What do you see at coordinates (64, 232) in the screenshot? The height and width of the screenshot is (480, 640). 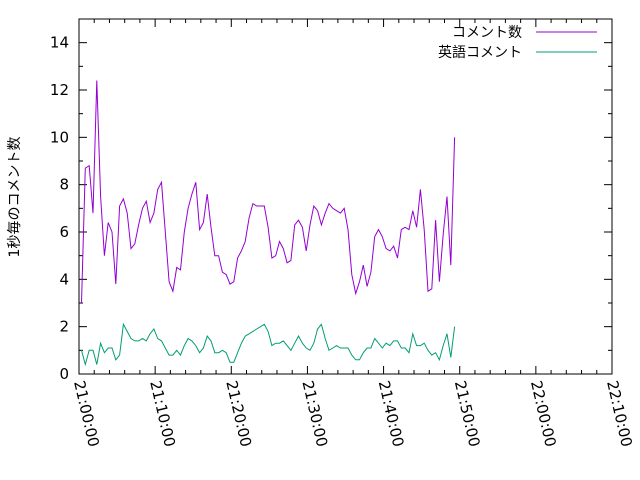 I see `y-tick-label: 6` at bounding box center [64, 232].